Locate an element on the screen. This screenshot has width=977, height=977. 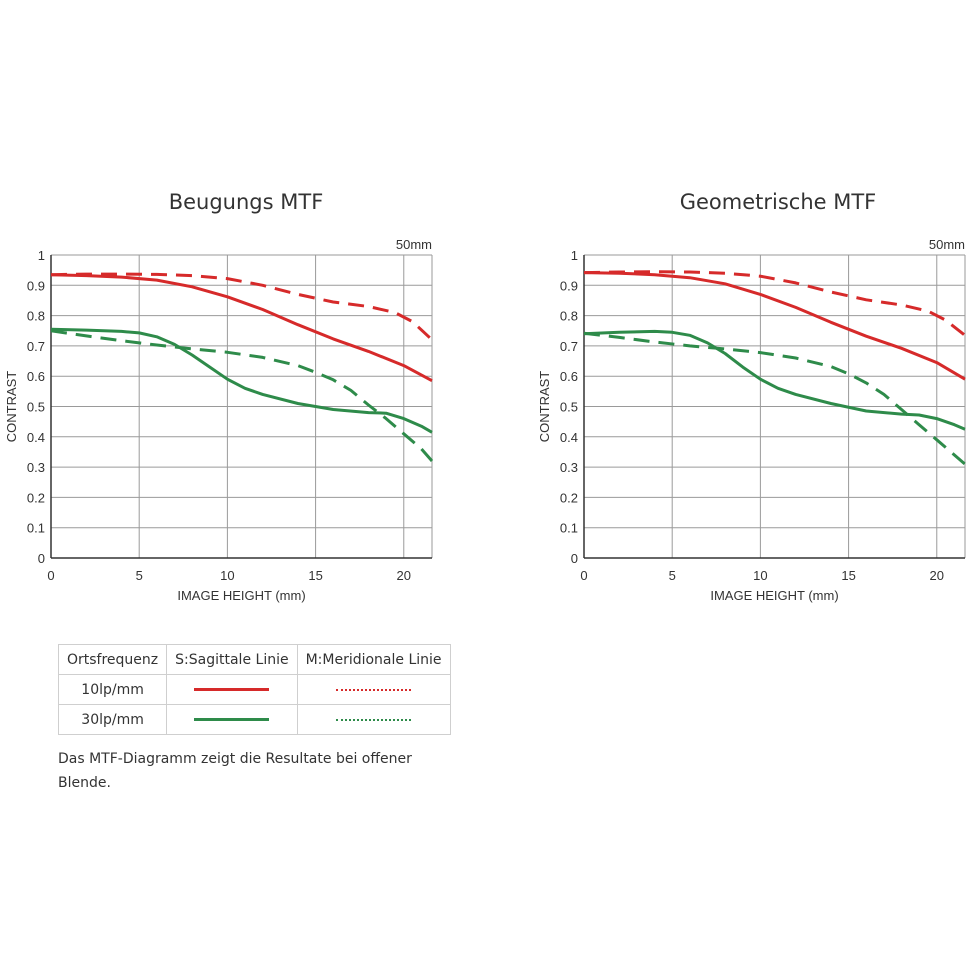
legend-swatch-10lp-dotted is located at coordinates (374, 689).